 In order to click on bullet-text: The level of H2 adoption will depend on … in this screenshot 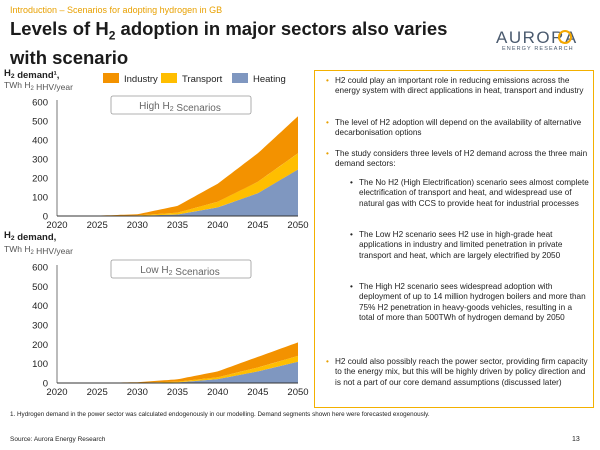, I will do `click(458, 128)`.